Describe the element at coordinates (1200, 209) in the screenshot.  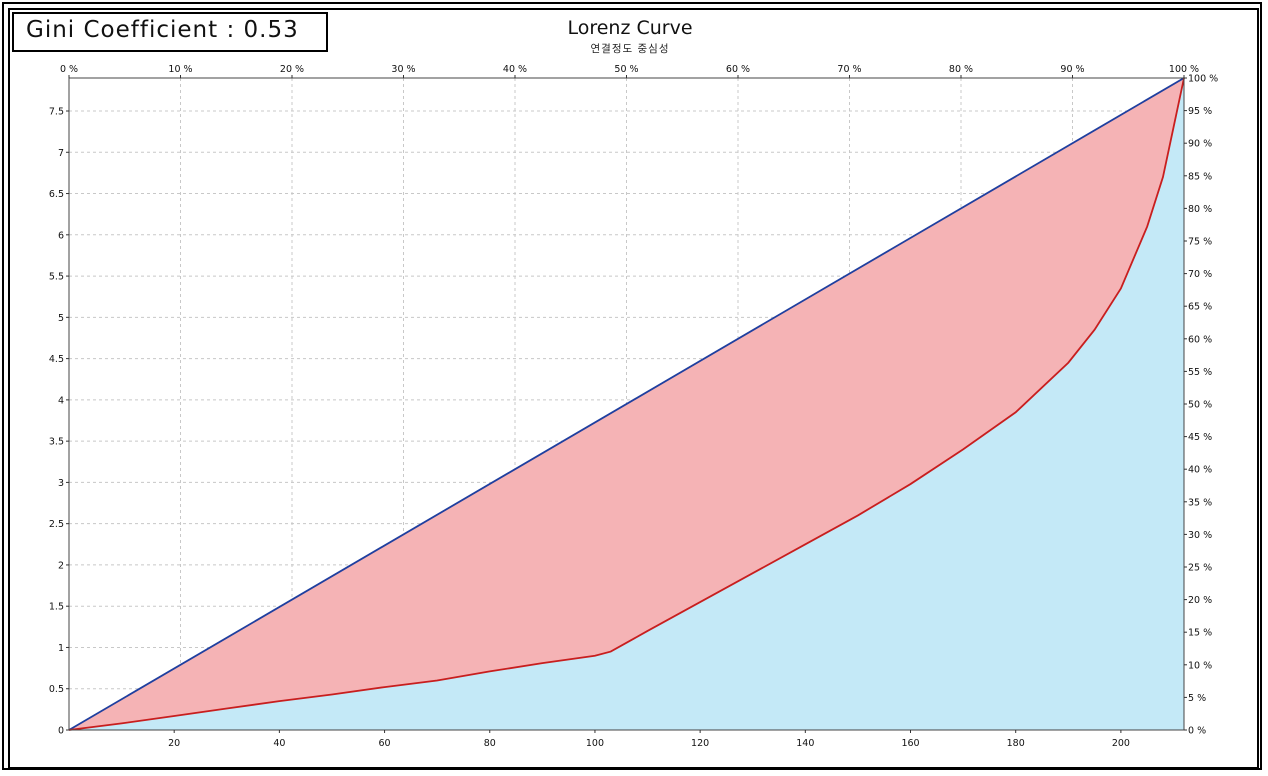
I see `right-percent-label: 80 %` at that location.